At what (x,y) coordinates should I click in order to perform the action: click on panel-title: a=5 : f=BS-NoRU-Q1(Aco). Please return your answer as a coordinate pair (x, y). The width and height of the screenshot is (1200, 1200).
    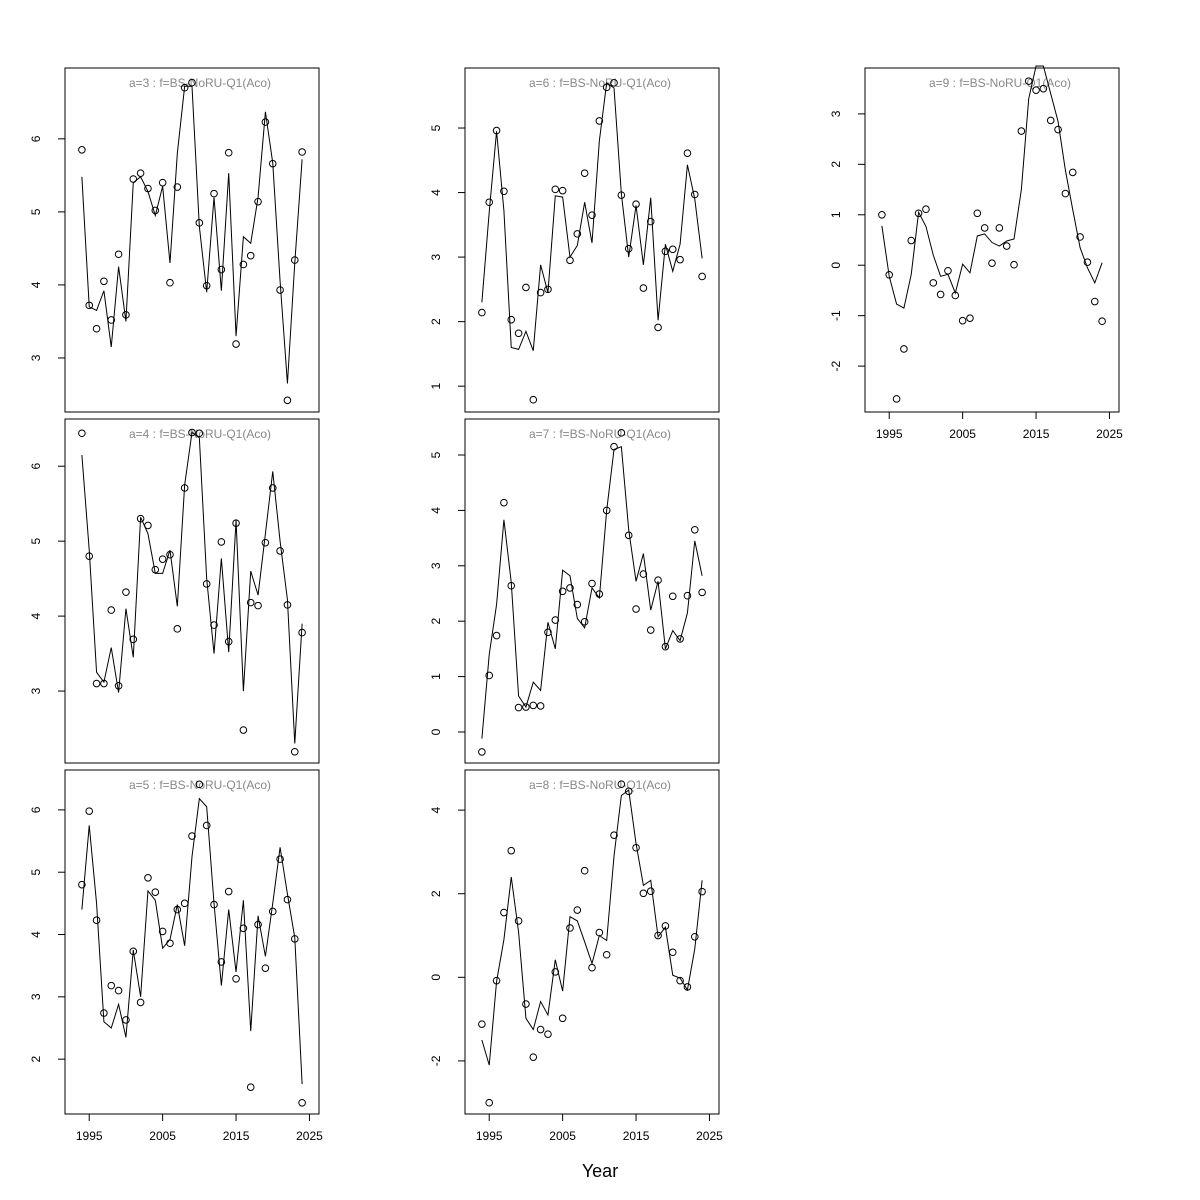
    Looking at the image, I should click on (200, 785).